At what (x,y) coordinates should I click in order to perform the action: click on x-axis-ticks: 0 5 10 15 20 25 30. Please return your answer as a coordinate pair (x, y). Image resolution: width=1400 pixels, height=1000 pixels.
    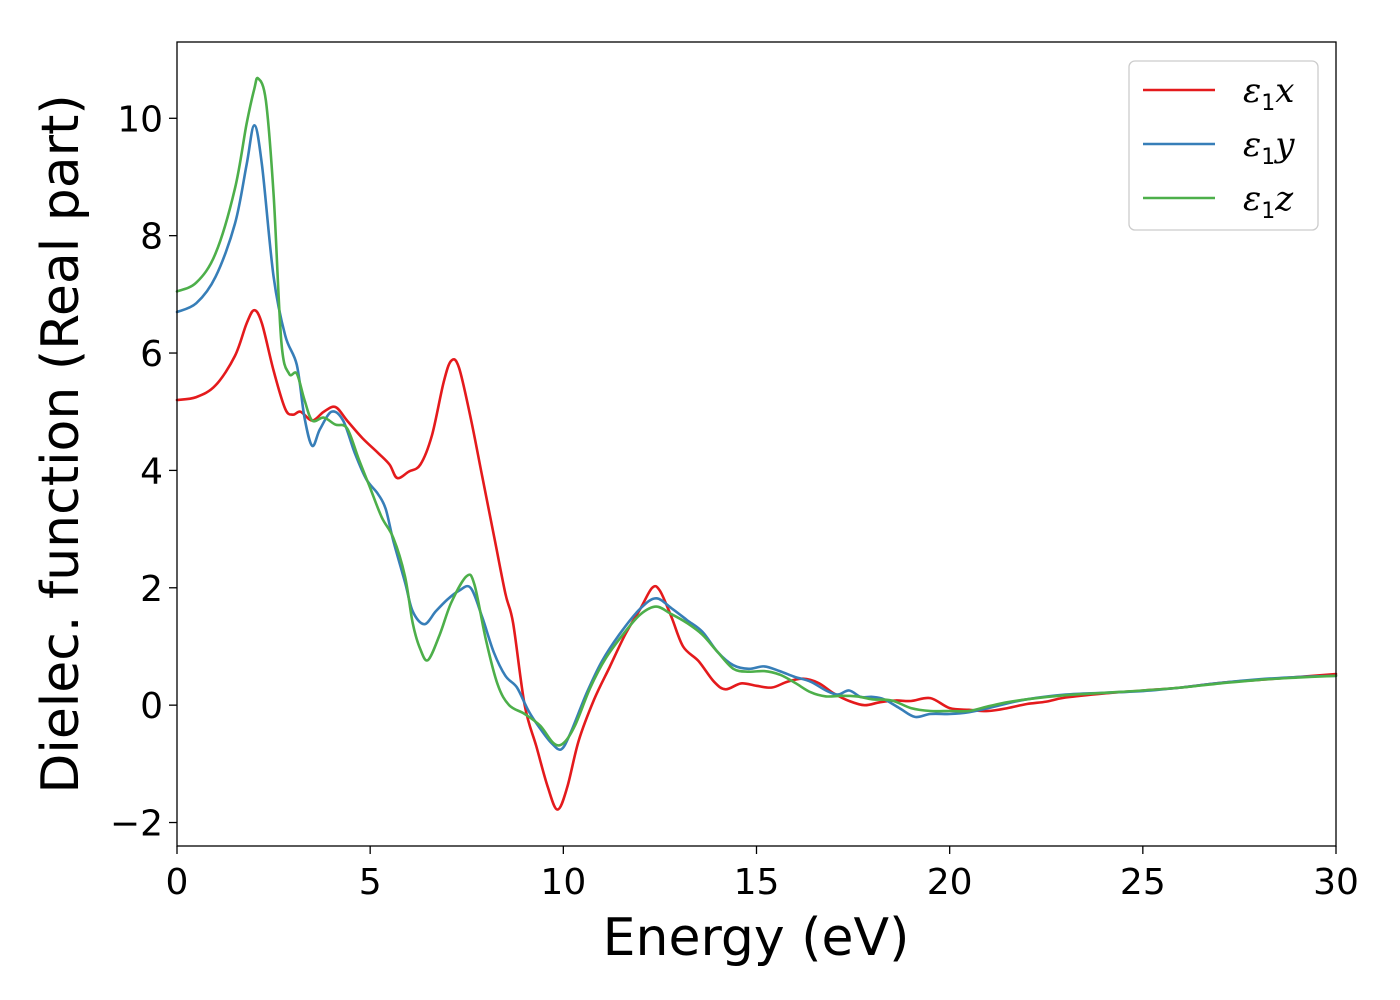
    Looking at the image, I should click on (762, 874).